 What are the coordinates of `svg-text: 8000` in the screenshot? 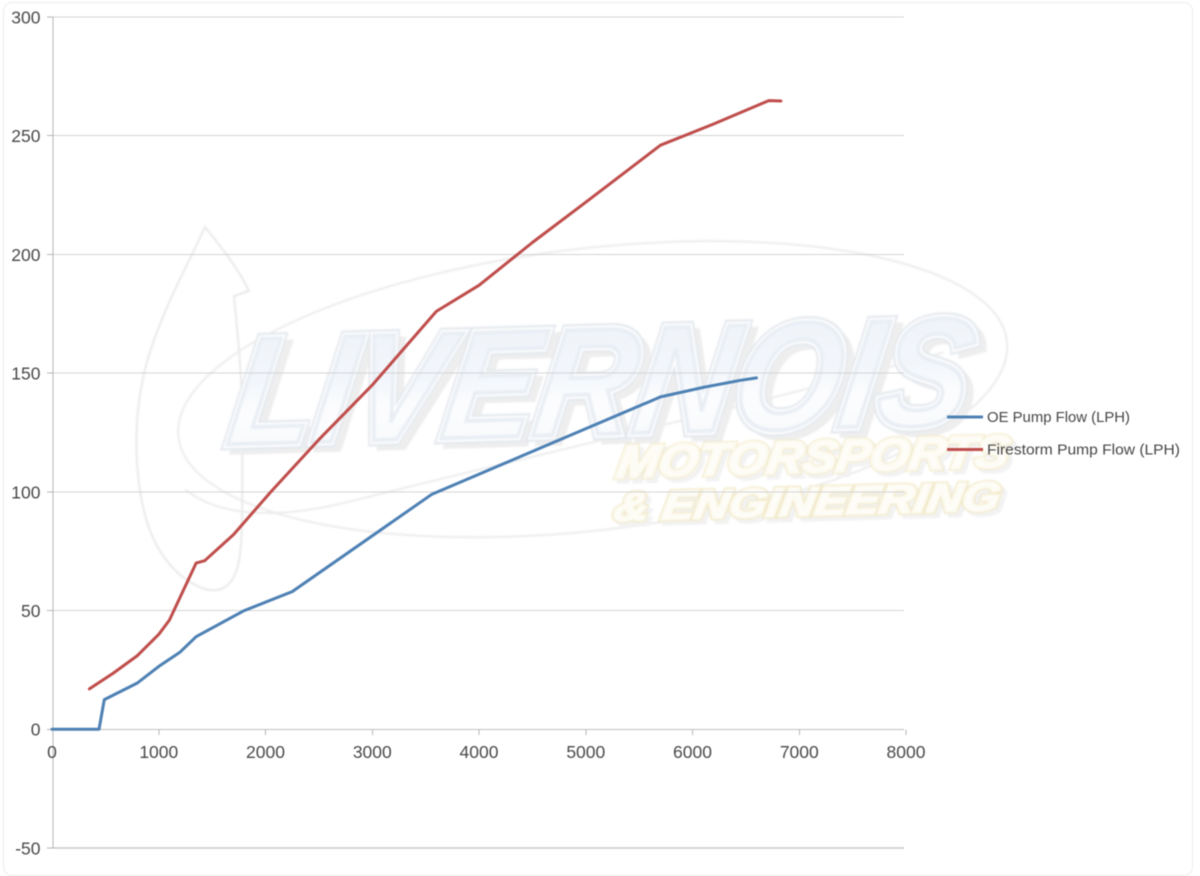 It's located at (906, 752).